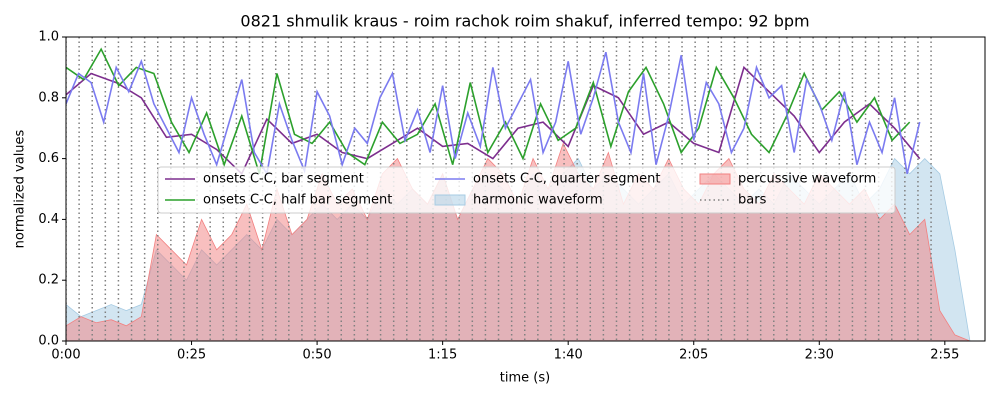  Describe the element at coordinates (819, 355) in the screenshot. I see `x-tick-label: 2:30` at that location.